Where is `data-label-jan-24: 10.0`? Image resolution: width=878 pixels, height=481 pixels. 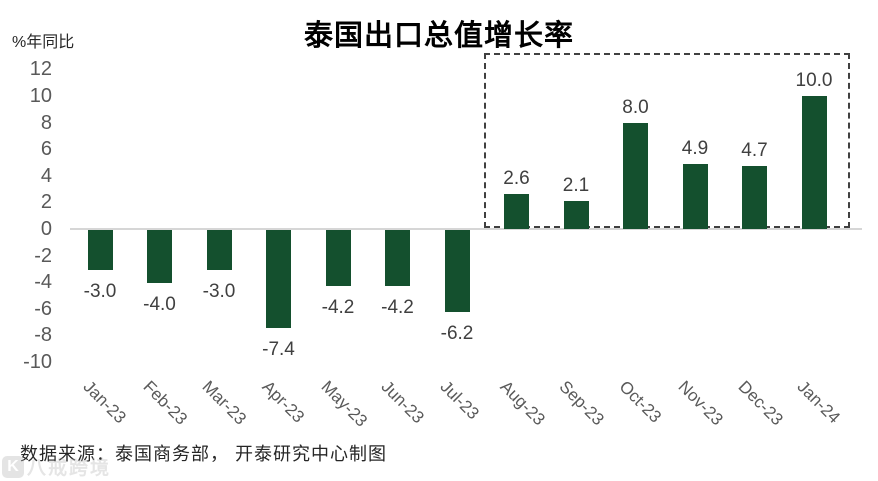
data-label-jan-24: 10.0 is located at coordinates (814, 80).